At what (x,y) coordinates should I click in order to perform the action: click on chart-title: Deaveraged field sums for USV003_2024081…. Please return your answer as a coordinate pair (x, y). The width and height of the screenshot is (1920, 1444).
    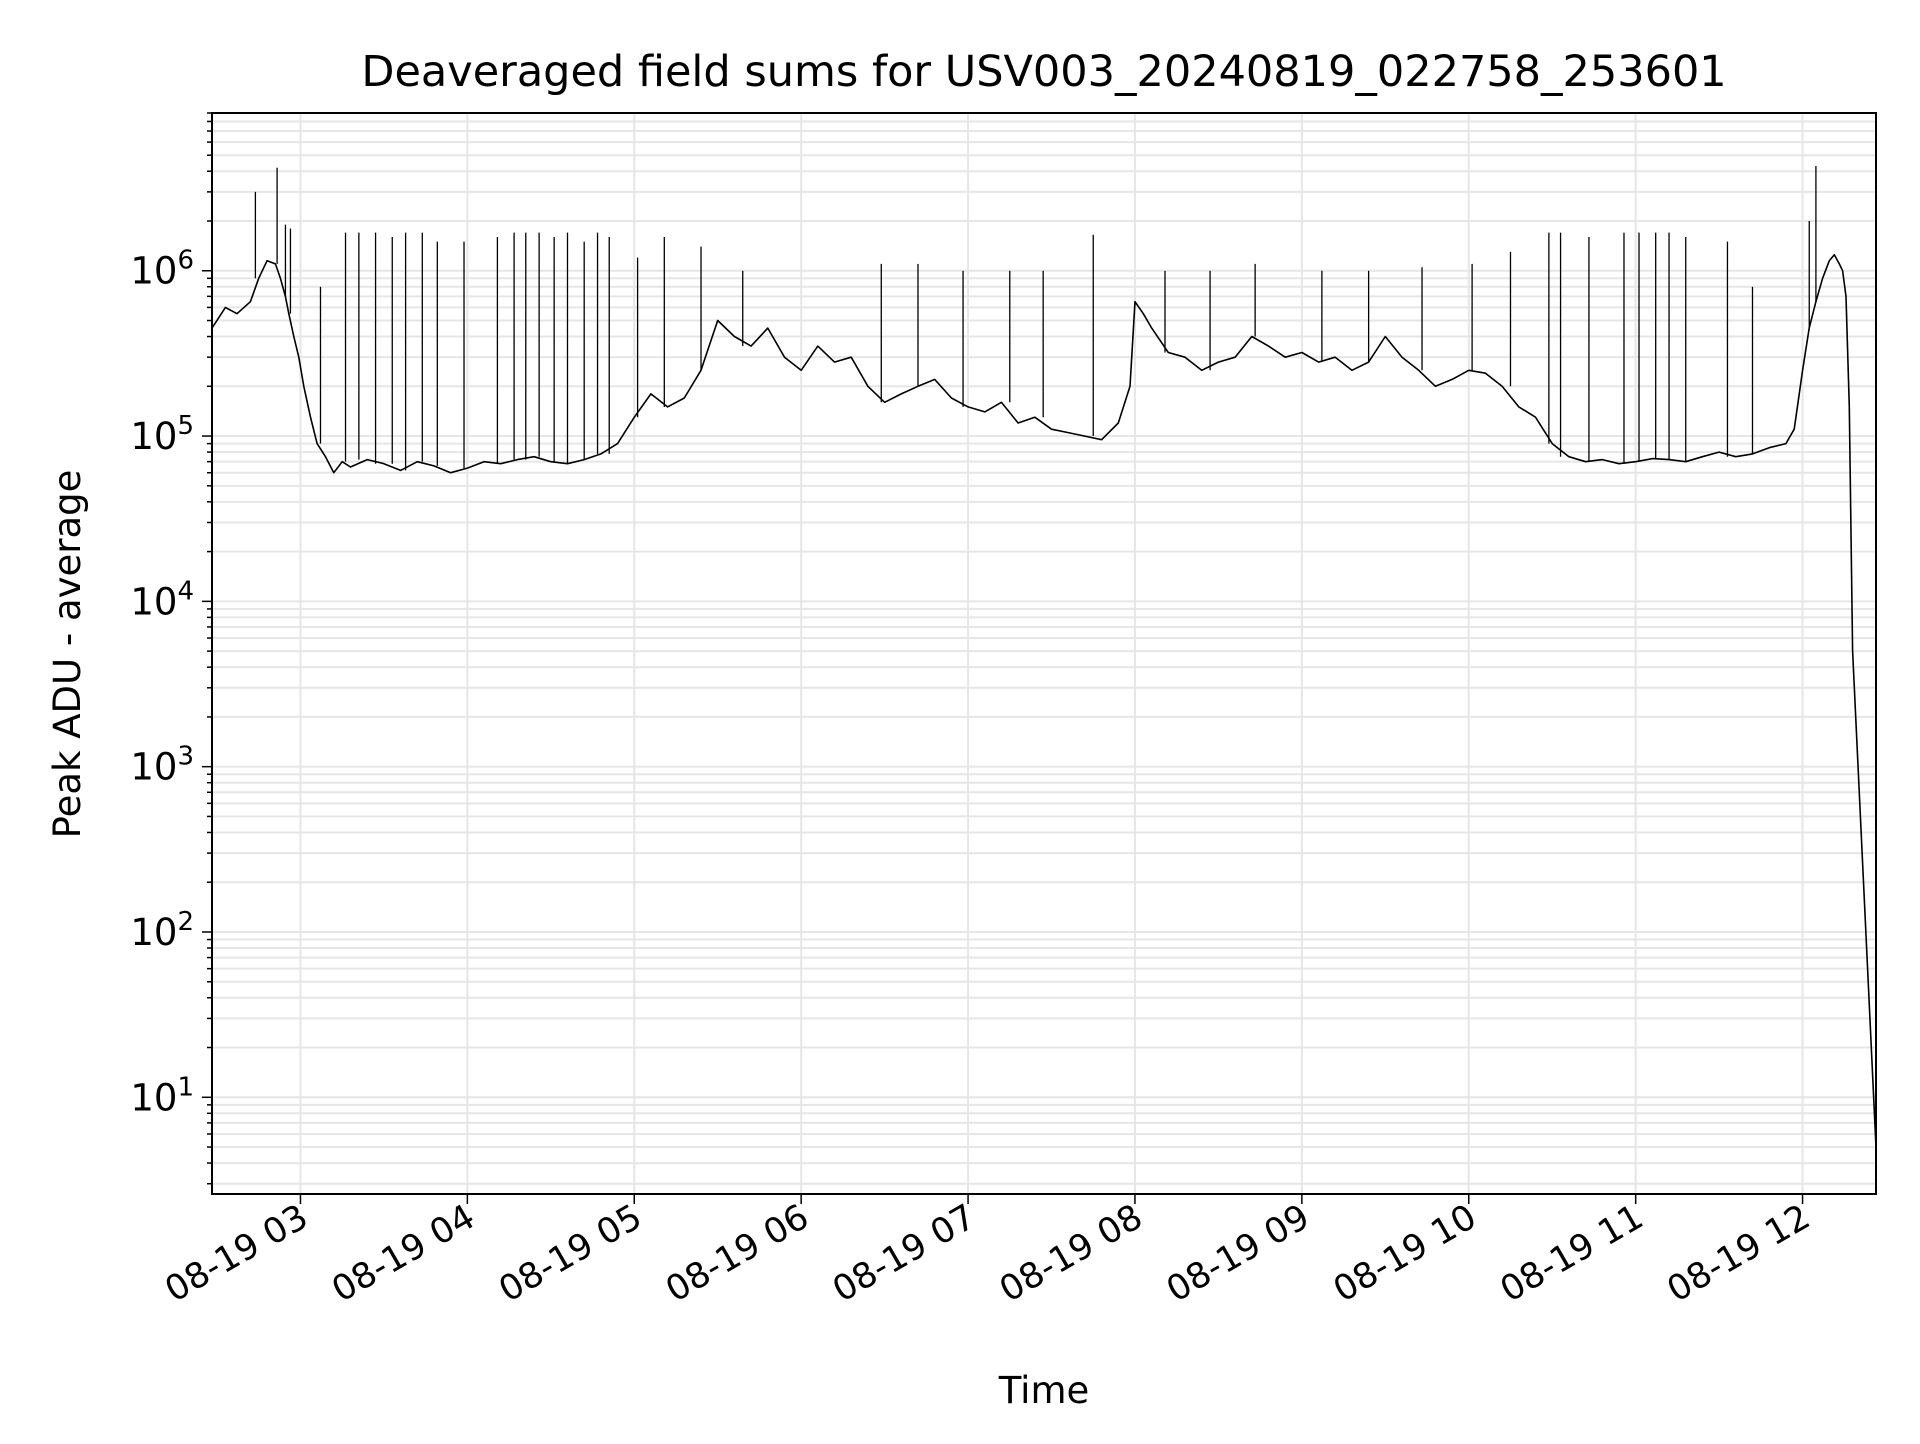
    Looking at the image, I should click on (1043, 72).